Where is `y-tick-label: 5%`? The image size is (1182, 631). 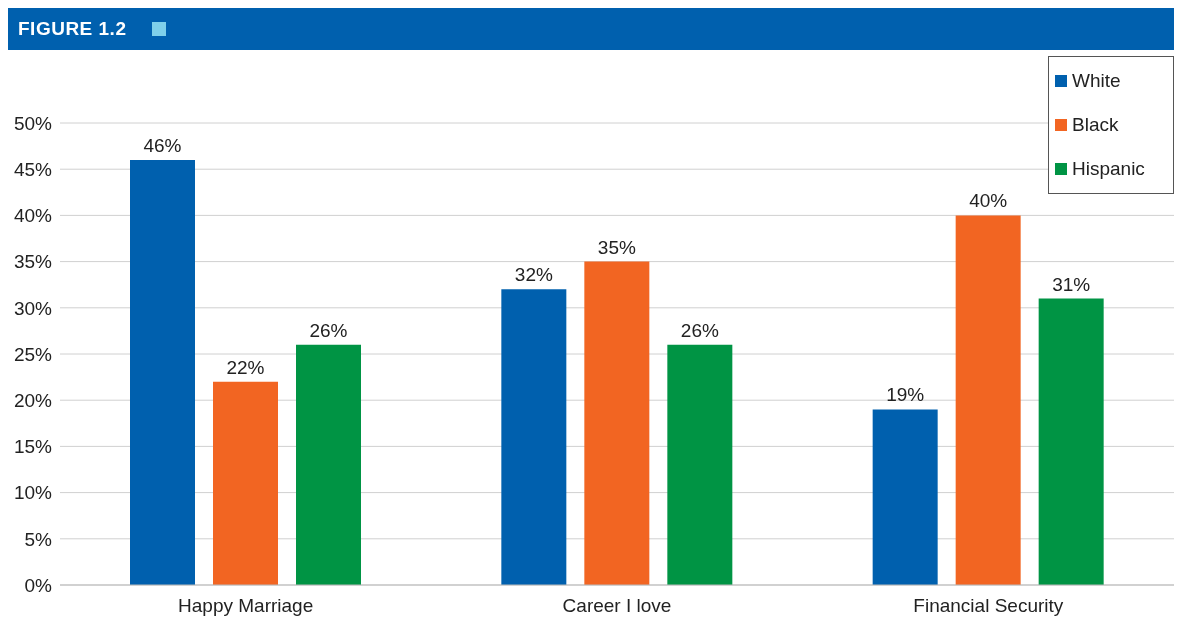
y-tick-label: 5% is located at coordinates (38, 539).